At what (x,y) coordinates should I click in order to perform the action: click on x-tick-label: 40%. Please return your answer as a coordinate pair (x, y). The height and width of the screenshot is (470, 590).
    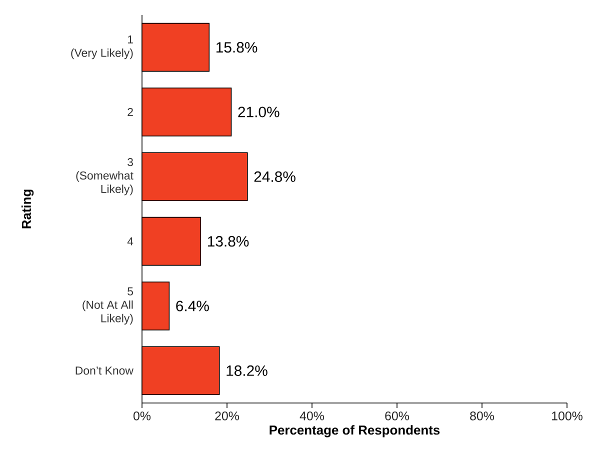
    Looking at the image, I should click on (312, 416).